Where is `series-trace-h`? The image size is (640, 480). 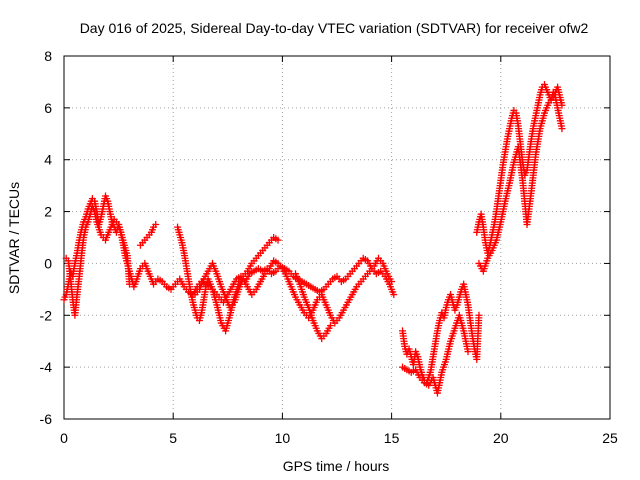
series-trace-h is located at coordinates (435, 354).